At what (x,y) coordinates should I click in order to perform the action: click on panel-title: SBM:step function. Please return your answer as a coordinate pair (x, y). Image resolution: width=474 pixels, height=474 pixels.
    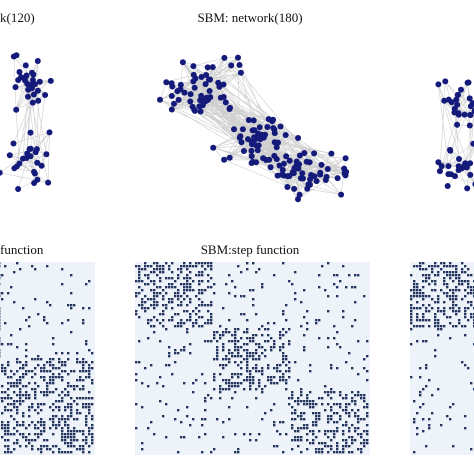
    Looking at the image, I should click on (250, 249).